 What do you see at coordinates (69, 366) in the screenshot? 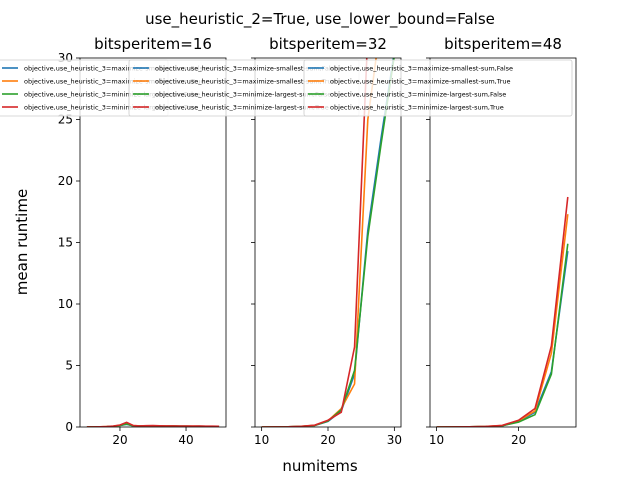
I see `y-tick-label: 5` at bounding box center [69, 366].